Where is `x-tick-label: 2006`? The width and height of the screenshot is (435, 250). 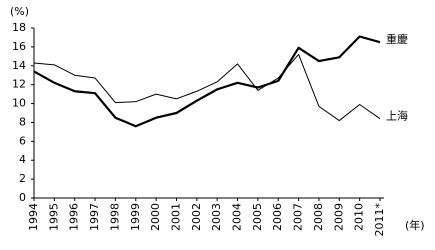 x-tick-label: 2006 is located at coordinates (277, 217).